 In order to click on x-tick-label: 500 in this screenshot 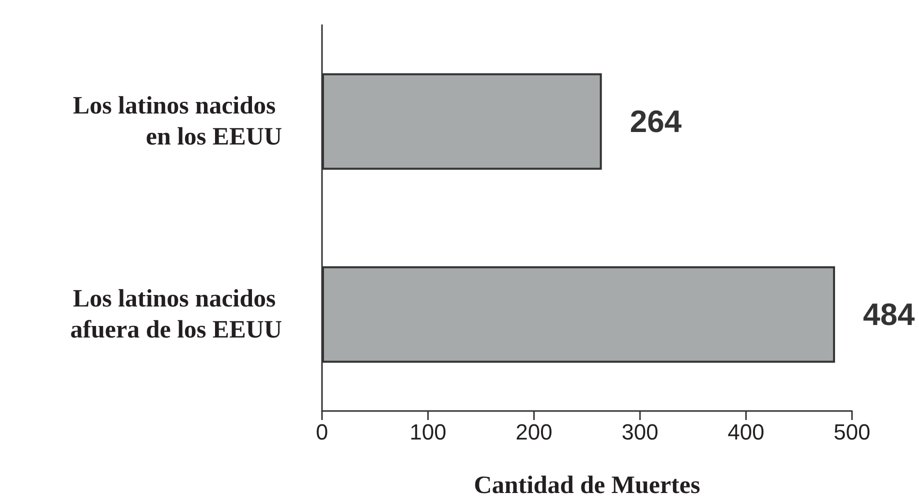, I will do `click(852, 432)`.